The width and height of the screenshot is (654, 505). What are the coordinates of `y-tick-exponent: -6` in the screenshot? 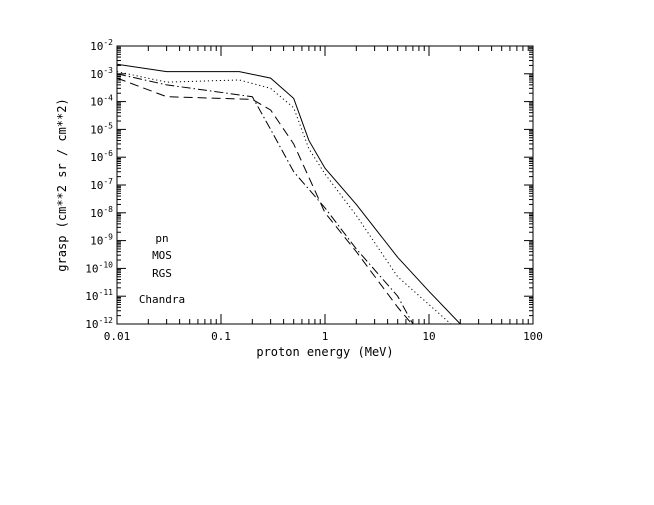 It's located at (108, 153).